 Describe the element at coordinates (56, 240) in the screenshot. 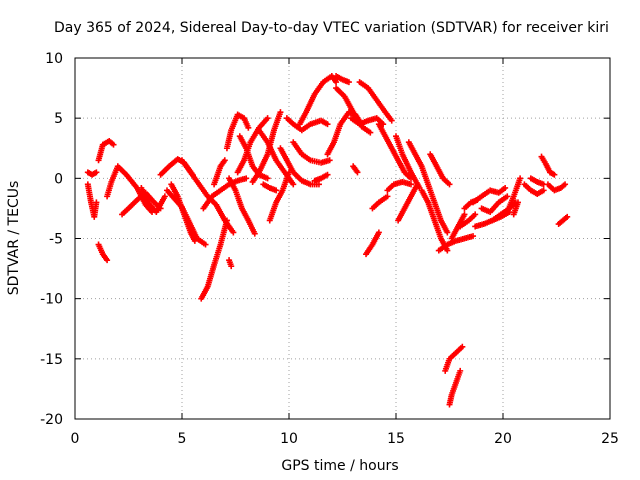

I see `y-tick-label: -5` at that location.